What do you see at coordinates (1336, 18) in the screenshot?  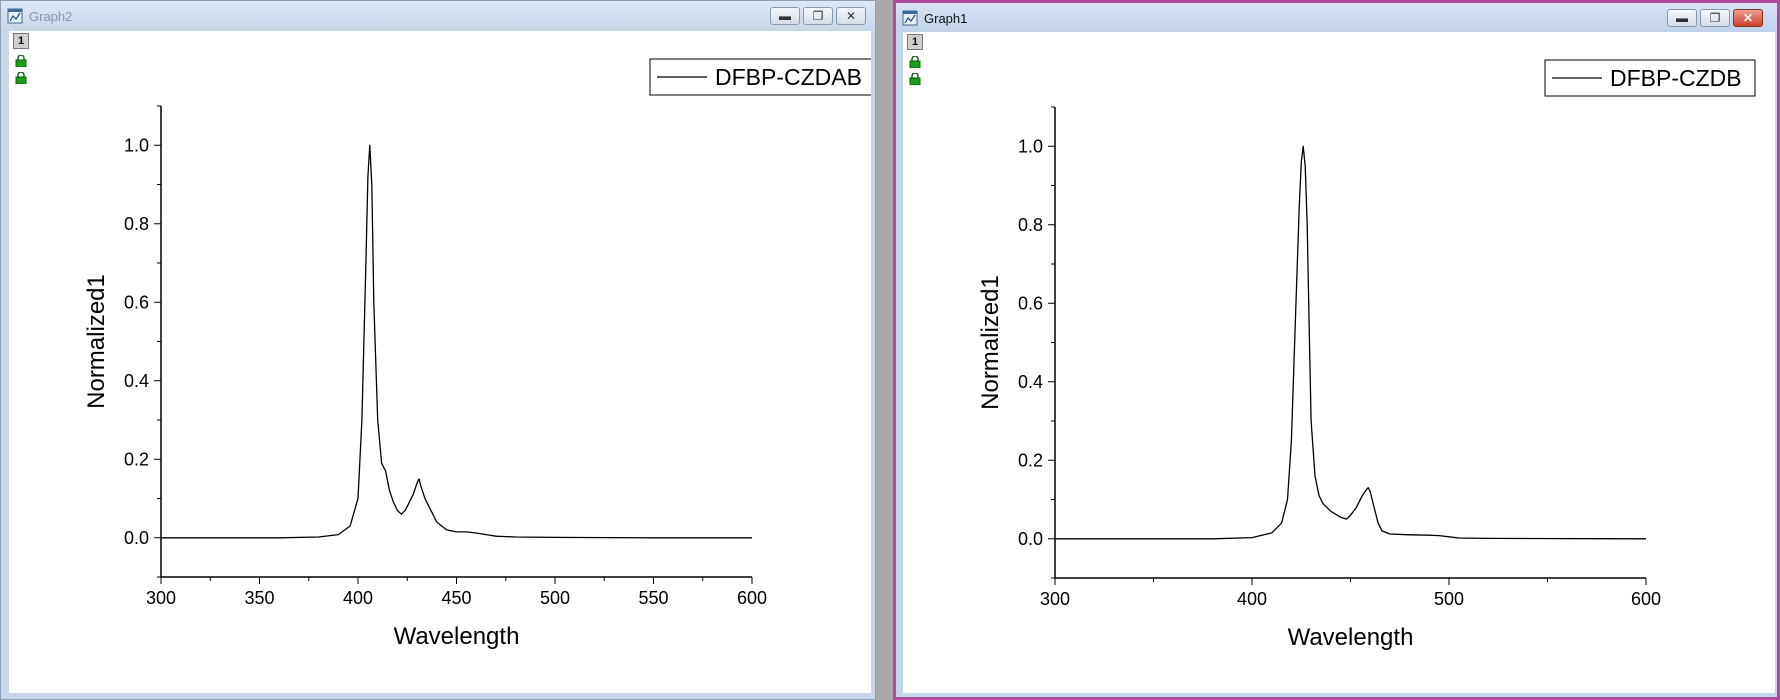 I see `graph1-titlebar: Graph1 ▬ ❐ ✕` at bounding box center [1336, 18].